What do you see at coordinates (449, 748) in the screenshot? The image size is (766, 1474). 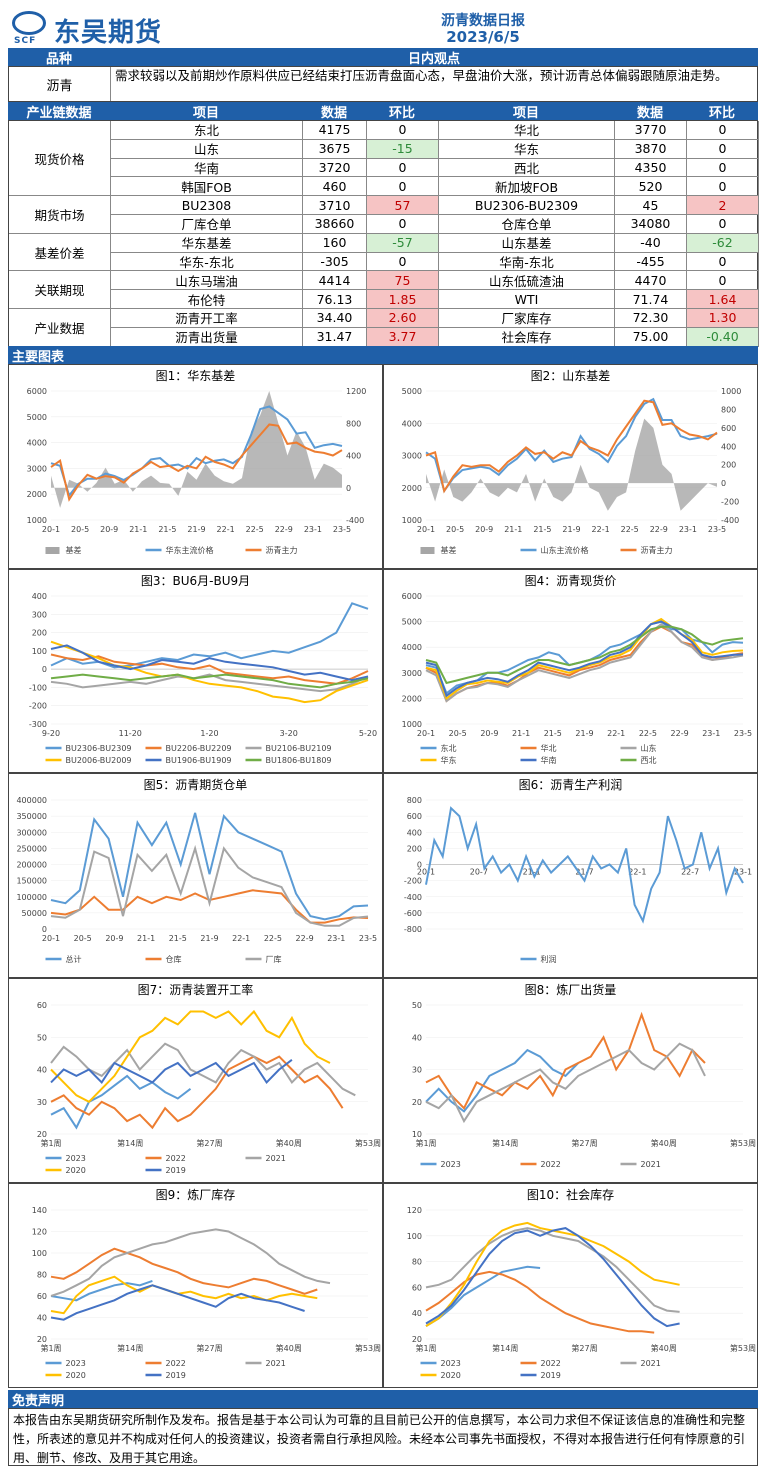 I see `legend-label: 东北` at bounding box center [449, 748].